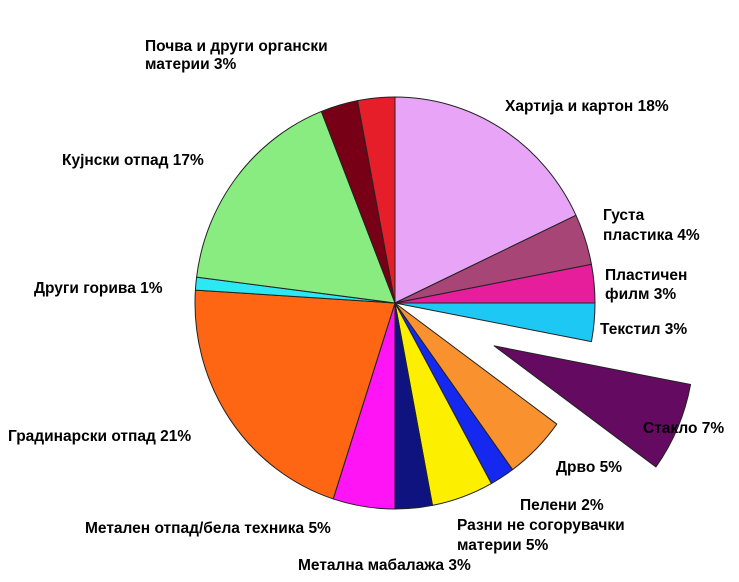 This screenshot has width=739, height=582. Describe the element at coordinates (503, 545) in the screenshot. I see `slice-label-misc-line2: материи 5%` at that location.